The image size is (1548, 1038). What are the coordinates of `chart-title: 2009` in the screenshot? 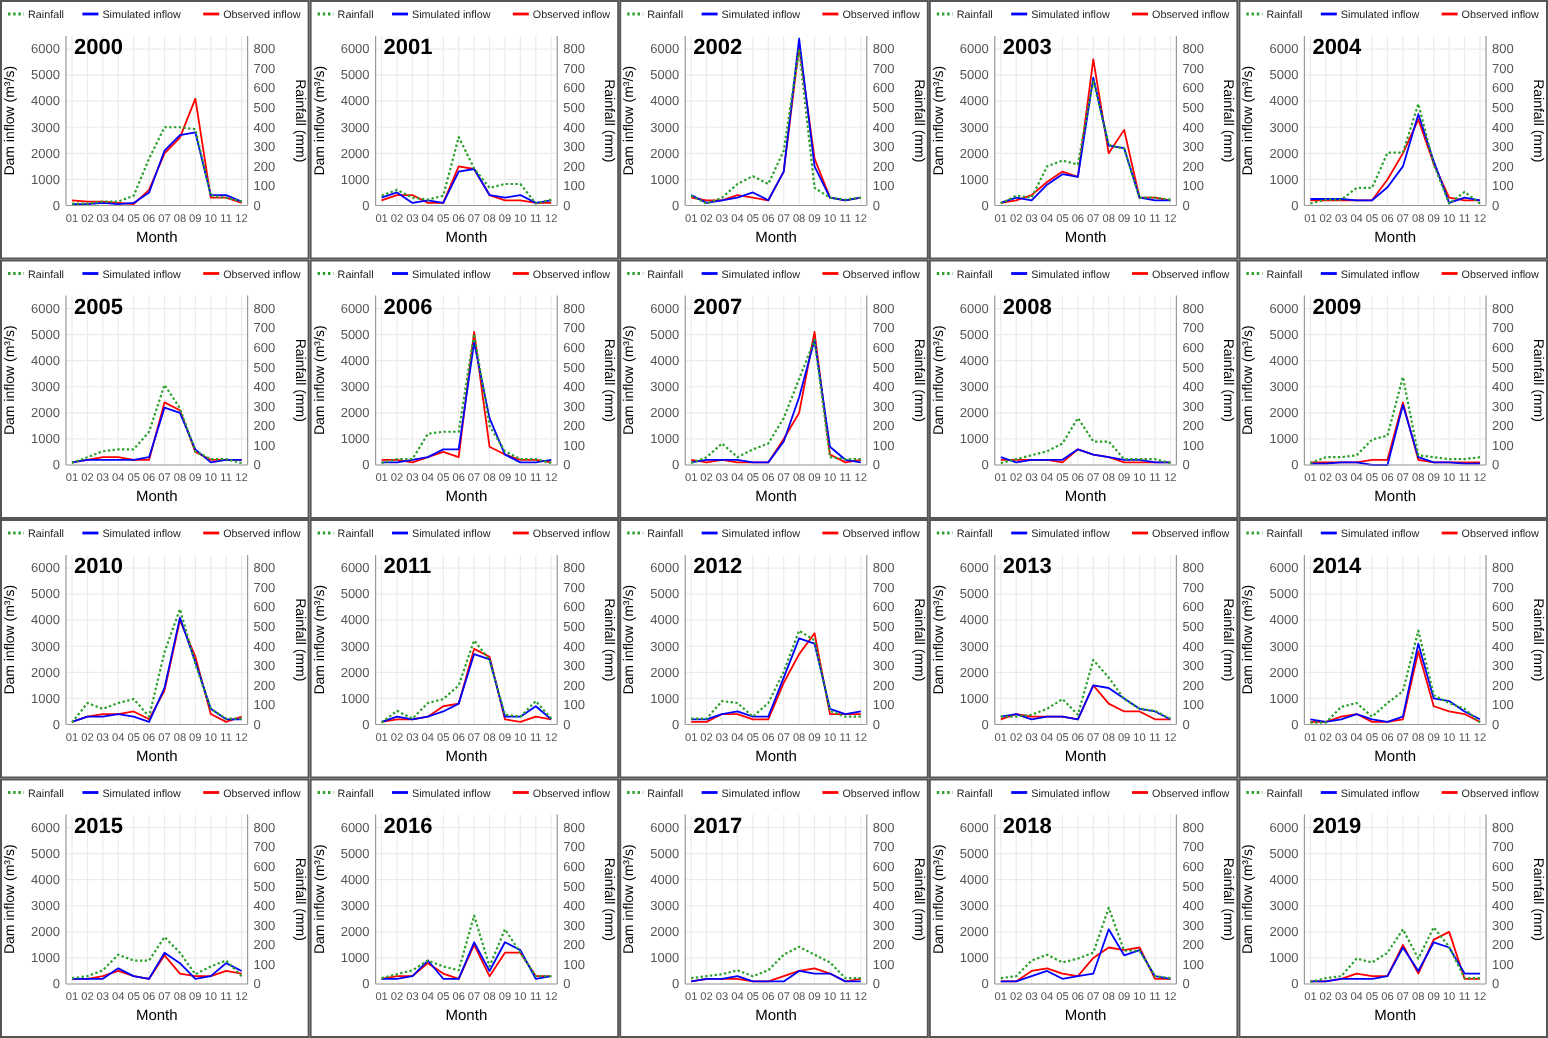 It's located at (1337, 307).